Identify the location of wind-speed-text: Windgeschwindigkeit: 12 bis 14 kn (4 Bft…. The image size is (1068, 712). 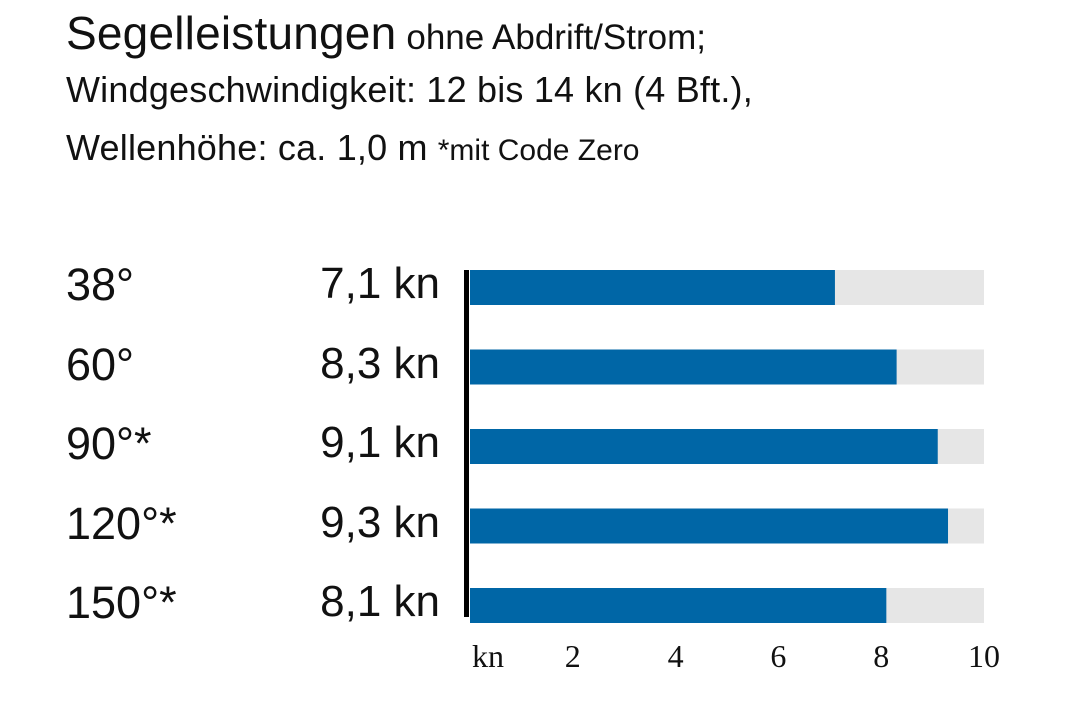
(409, 89).